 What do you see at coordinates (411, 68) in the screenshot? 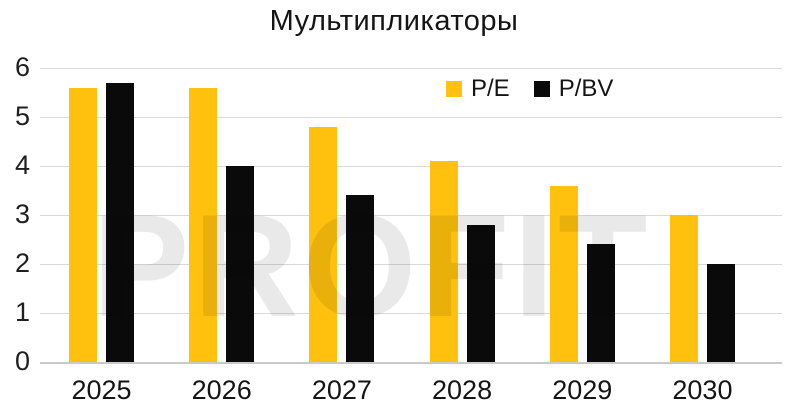
I see `gridline-y6` at bounding box center [411, 68].